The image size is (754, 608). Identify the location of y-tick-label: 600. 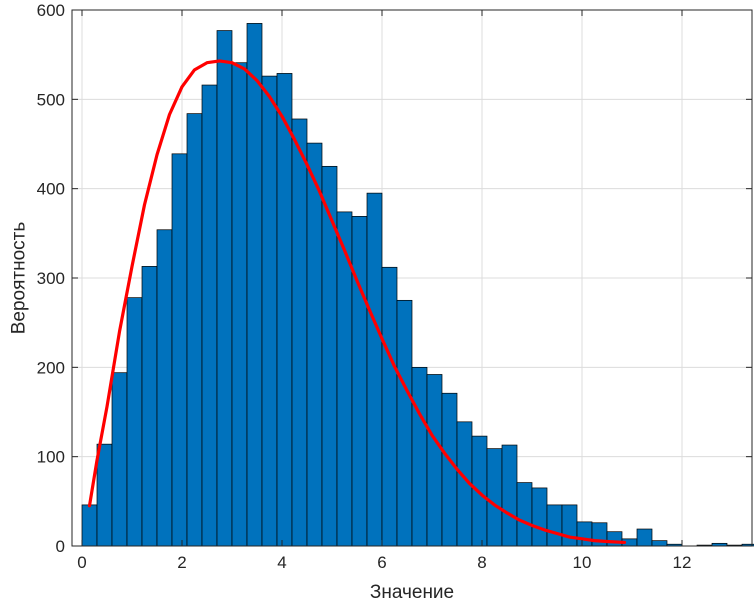
(51, 10).